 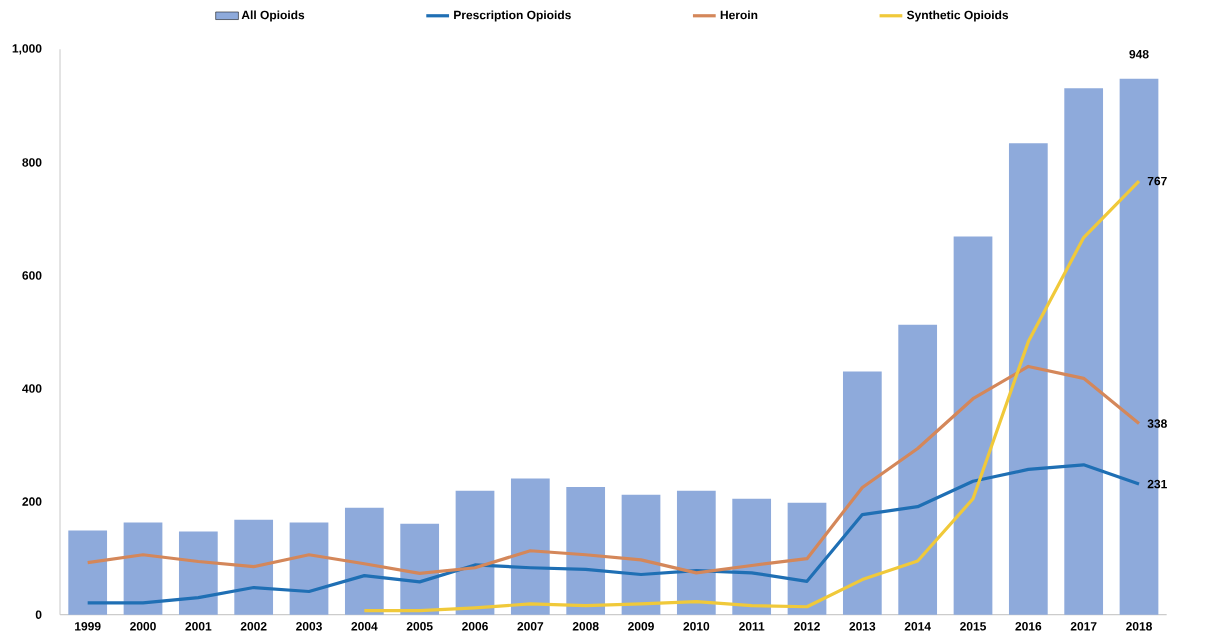 I want to click on x-tick-label: 2002, so click(x=253, y=626).